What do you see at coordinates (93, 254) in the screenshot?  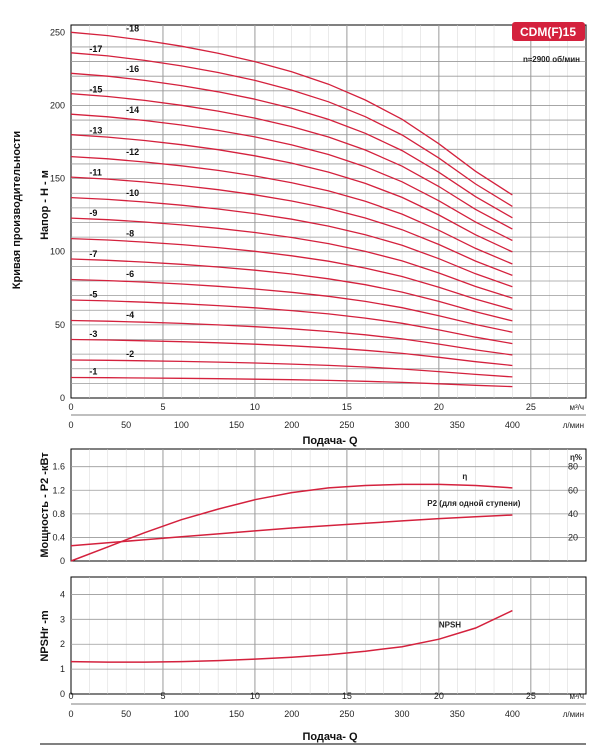 I see `stage-label: -7` at bounding box center [93, 254].